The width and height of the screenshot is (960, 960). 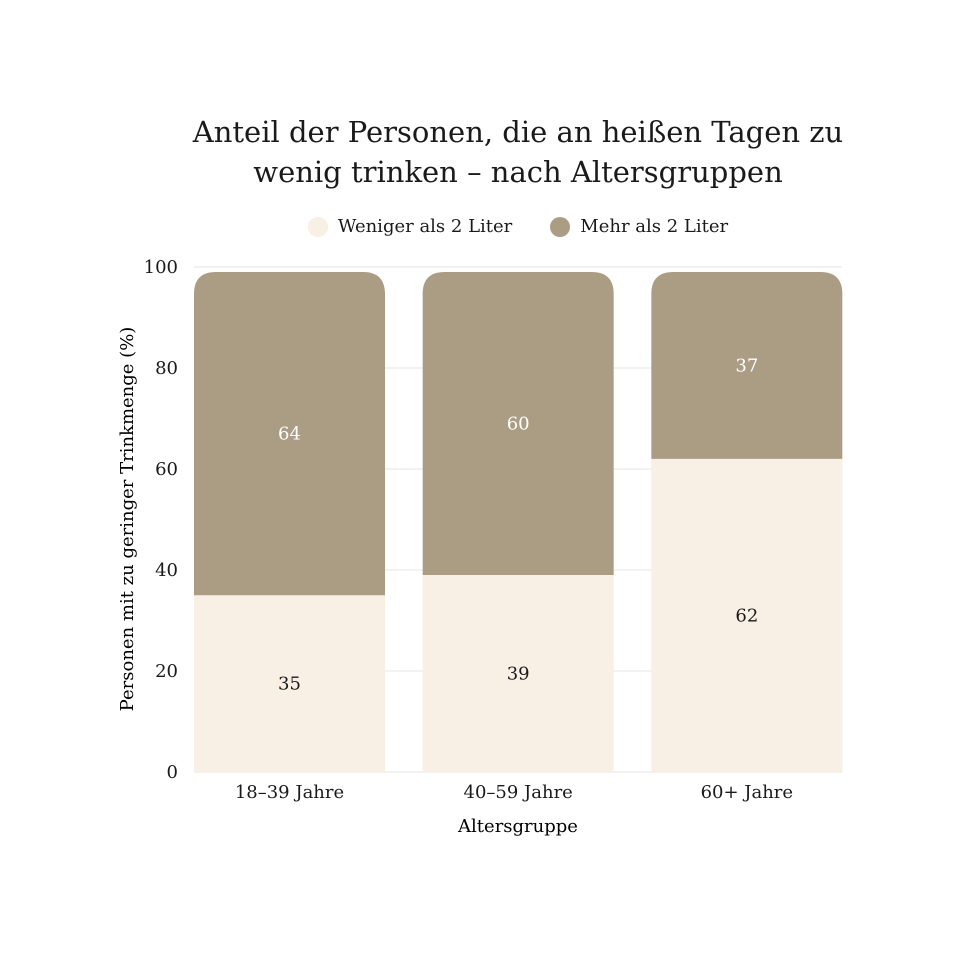 I want to click on legend-swatch-mehr, so click(x=560, y=226).